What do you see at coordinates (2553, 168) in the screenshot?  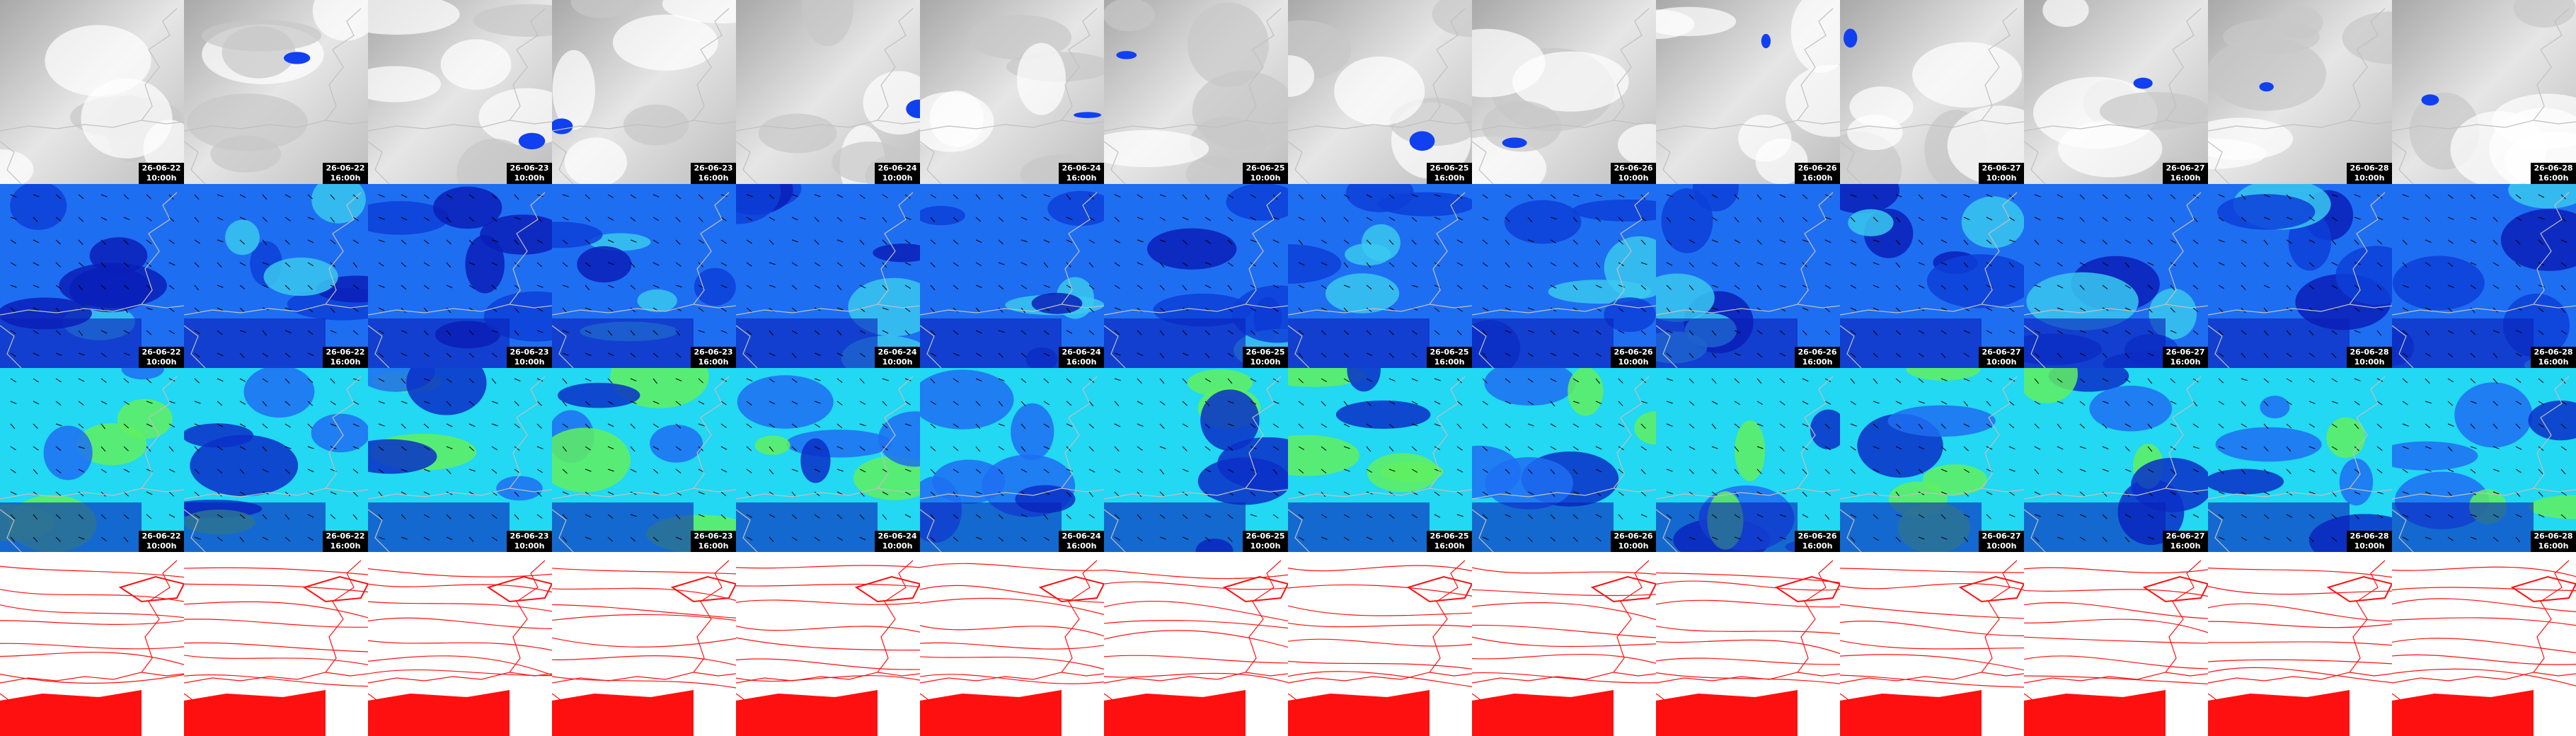 I see `date-label: 26-06-28` at bounding box center [2553, 168].